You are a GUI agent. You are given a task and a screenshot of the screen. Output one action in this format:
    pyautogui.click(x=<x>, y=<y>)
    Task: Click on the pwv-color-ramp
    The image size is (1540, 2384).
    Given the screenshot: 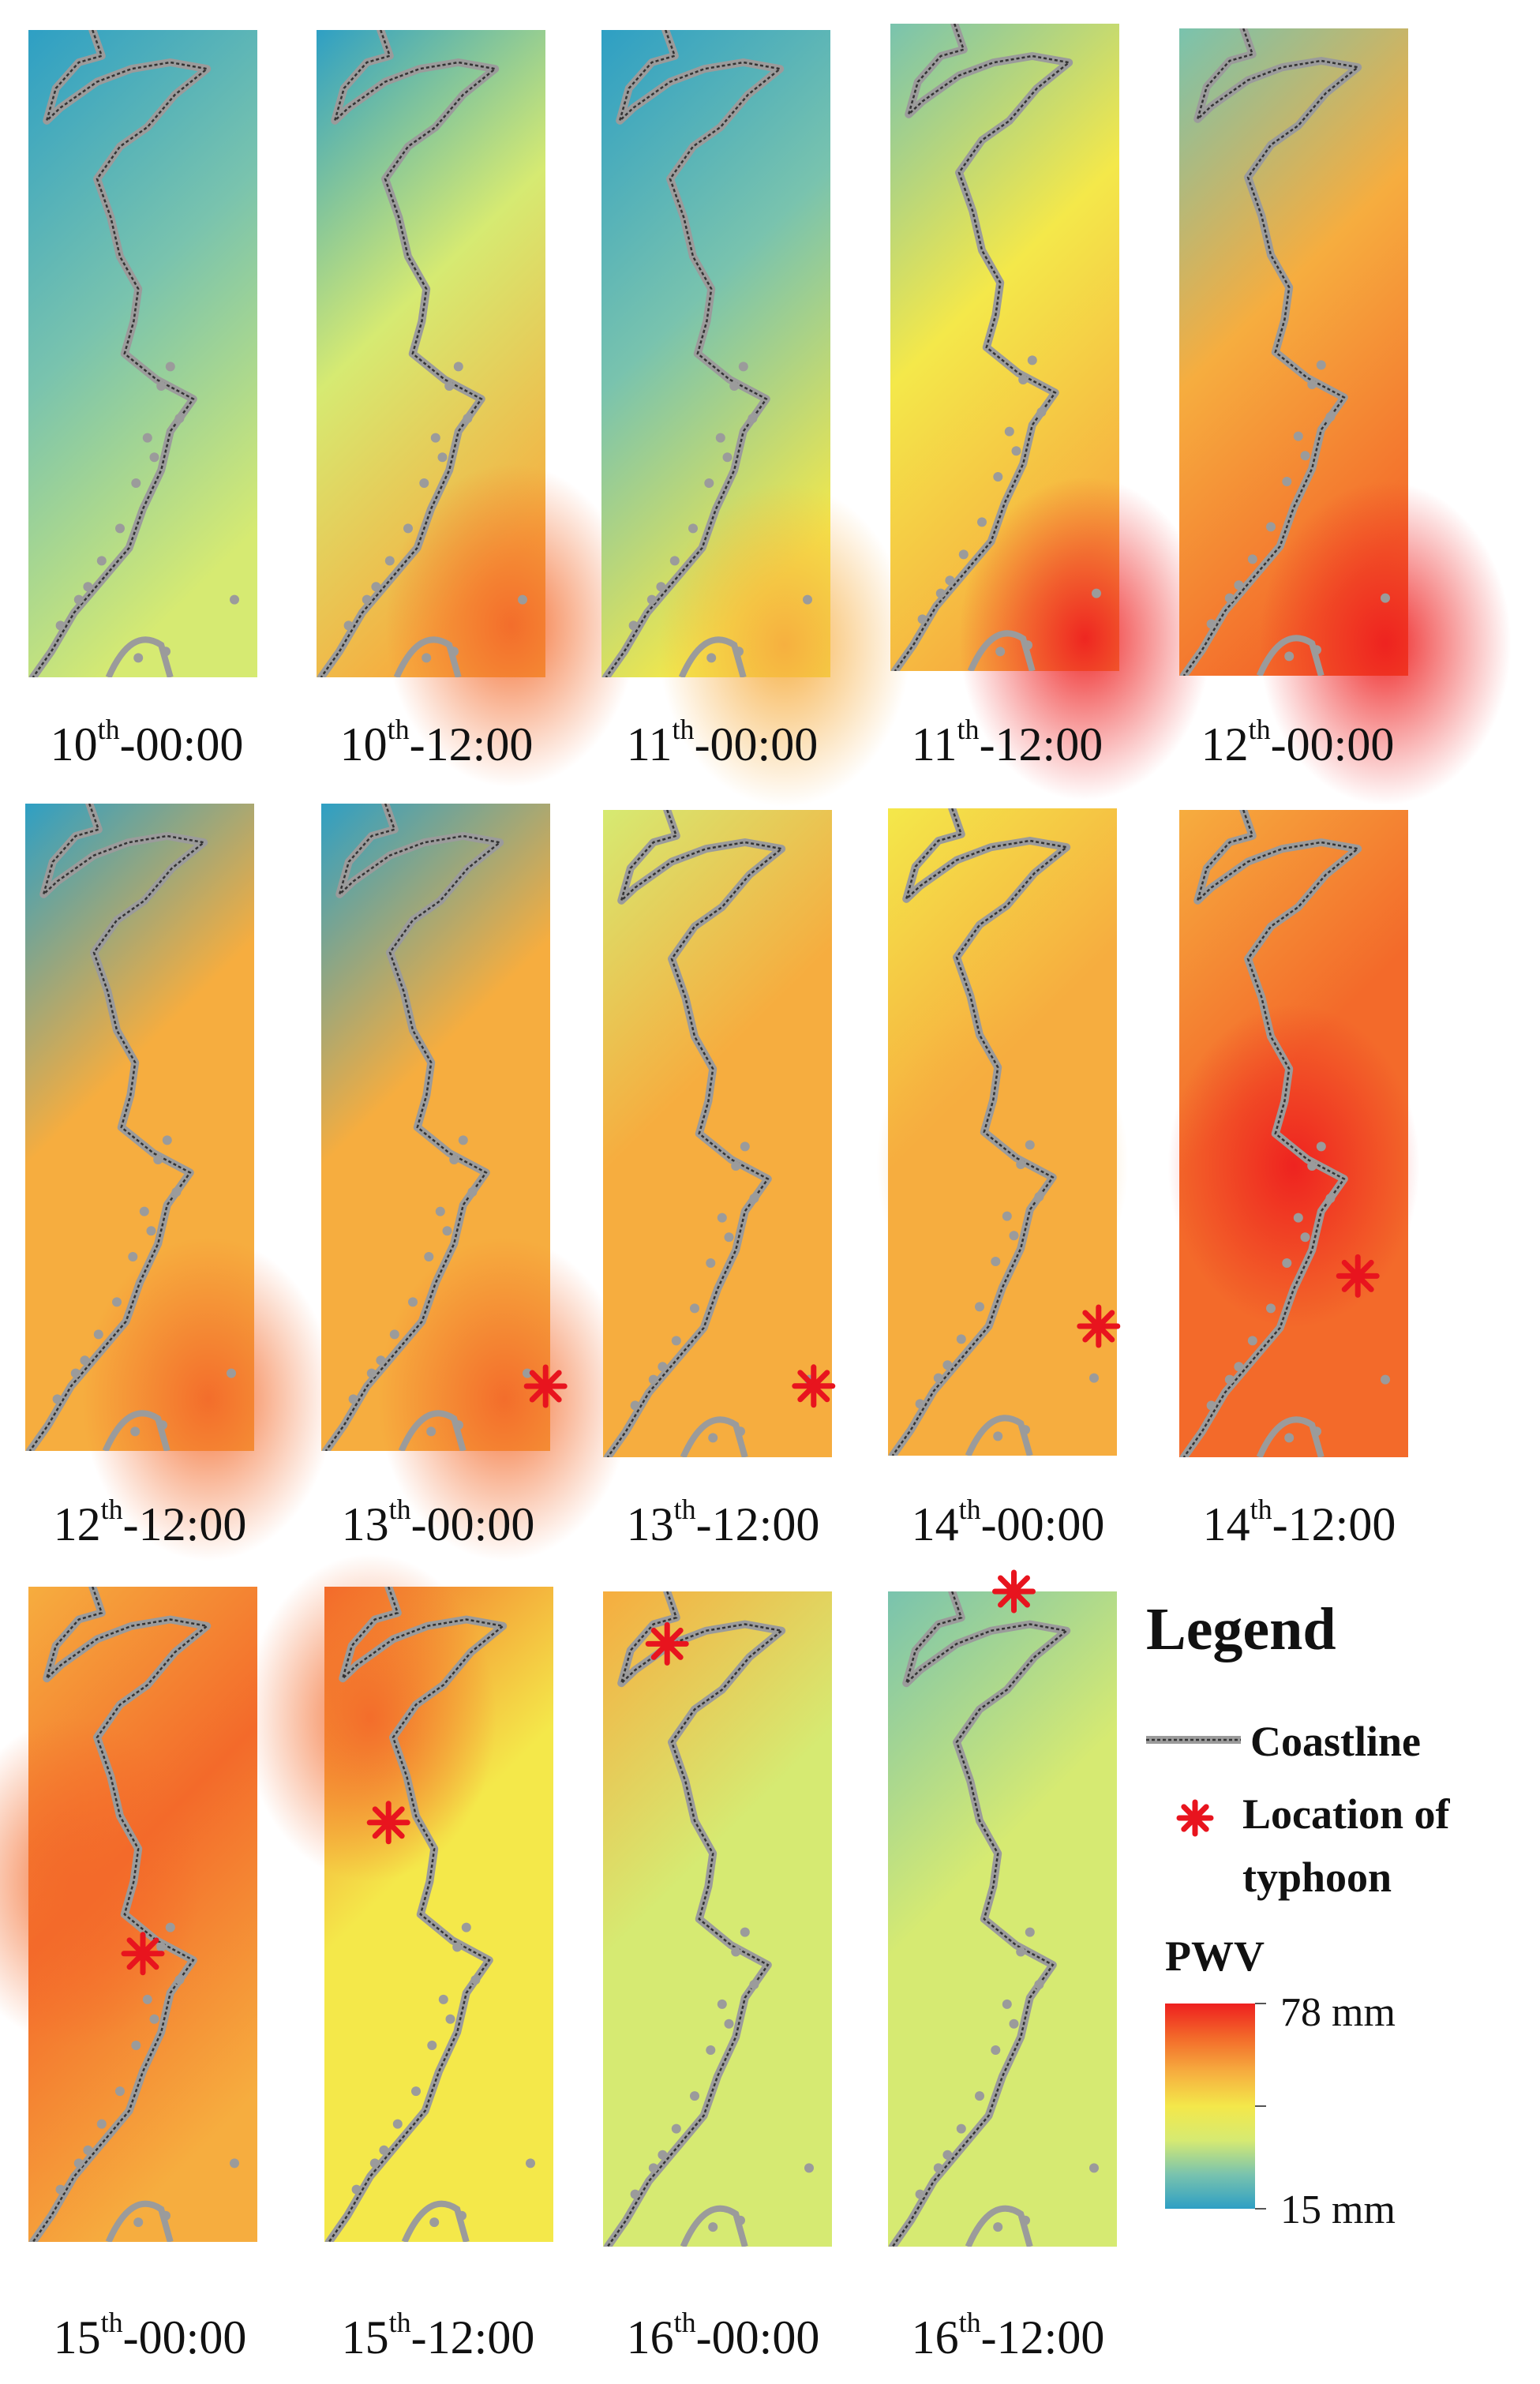 What is the action you would take?
    pyautogui.click(x=1210, y=2106)
    